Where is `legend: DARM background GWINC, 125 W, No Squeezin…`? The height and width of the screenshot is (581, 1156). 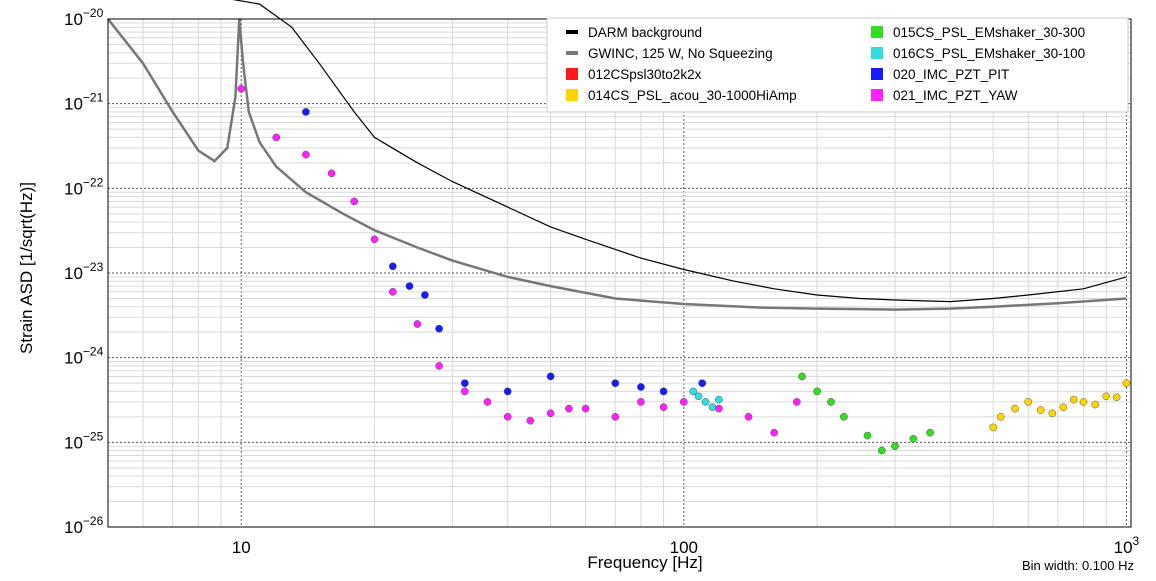 legend: DARM background GWINC, 125 W, No Squeezin… is located at coordinates (837, 65).